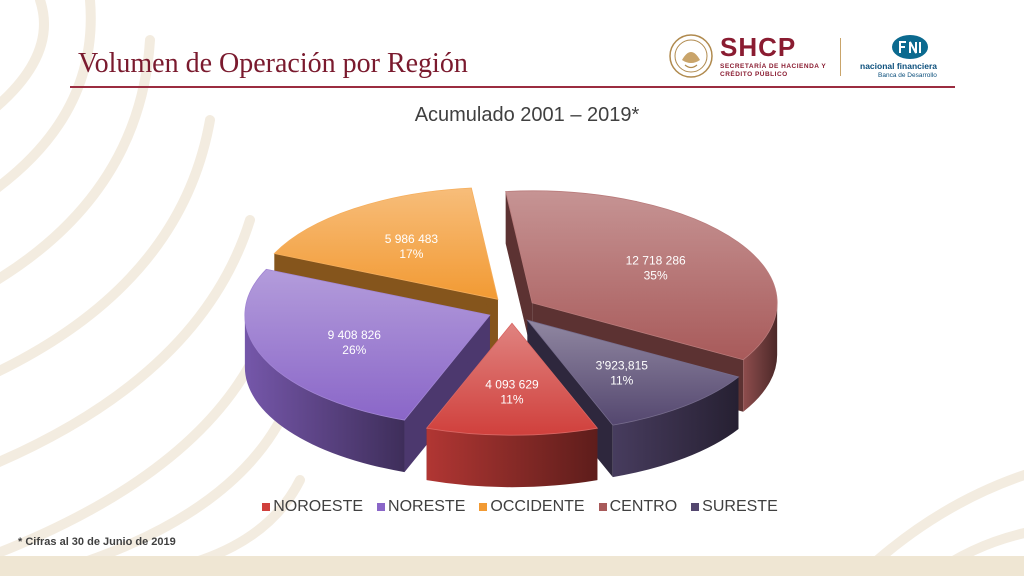 This screenshot has width=1024, height=576. I want to click on page-title: Volumen de Operación por Región, so click(273, 63).